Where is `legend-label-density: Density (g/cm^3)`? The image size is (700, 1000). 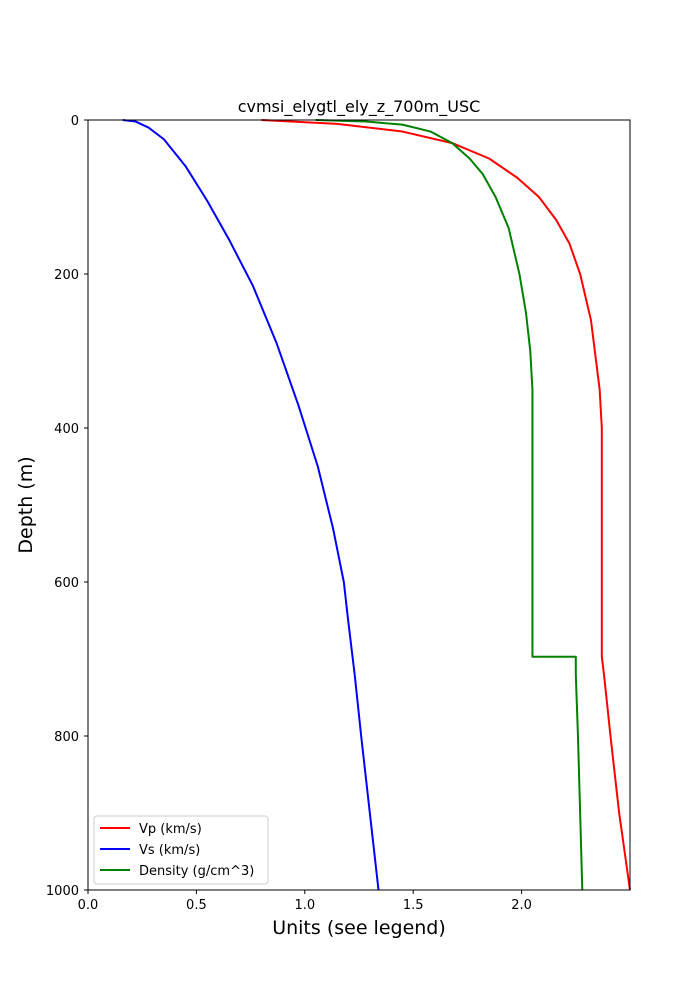
legend-label-density: Density (g/cm^3) is located at coordinates (196, 871).